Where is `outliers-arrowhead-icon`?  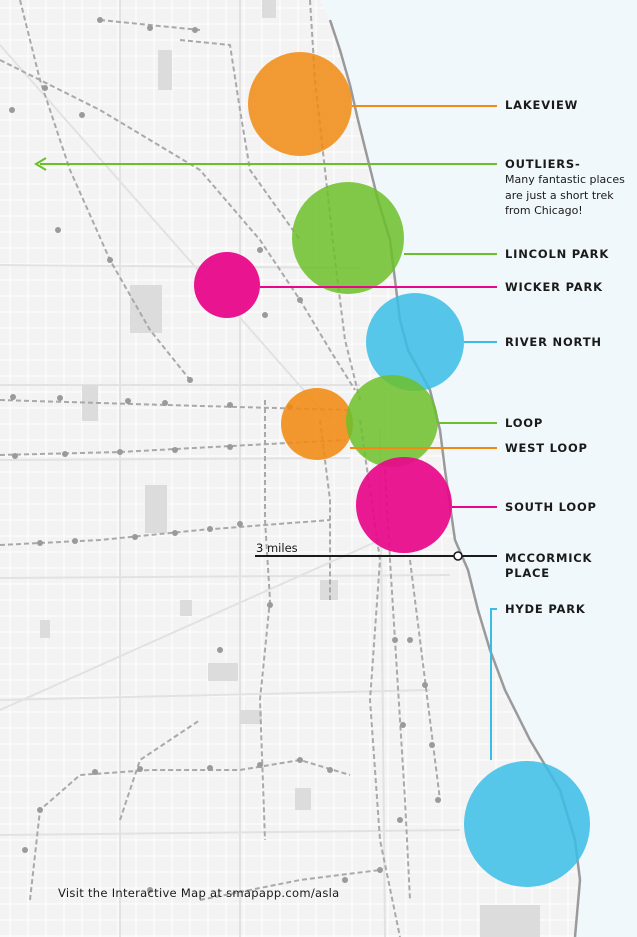
outliers-arrowhead-icon is located at coordinates (40, 164).